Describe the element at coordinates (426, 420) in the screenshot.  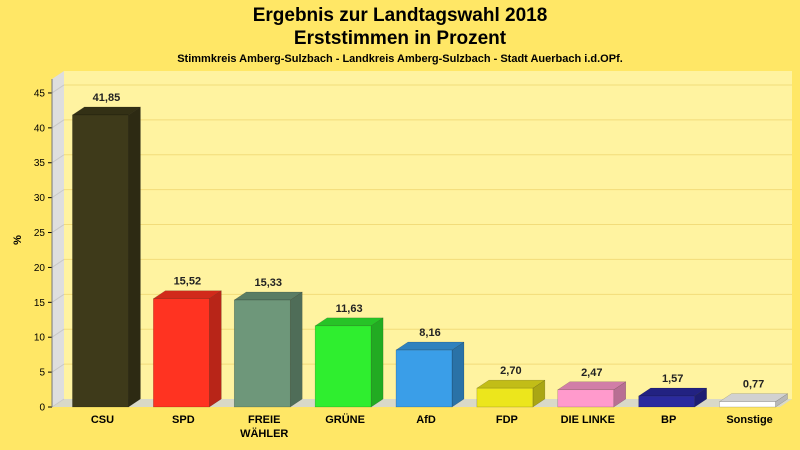
I see `x-tick-label: AfD` at that location.